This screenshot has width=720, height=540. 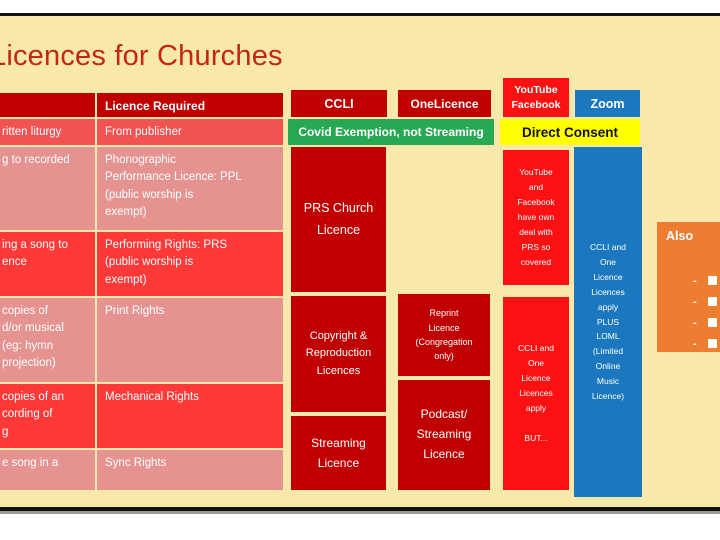 What do you see at coordinates (338, 354) in the screenshot?
I see `box-copyright-reproduction-licences: Copyright & Reproduction Licences` at bounding box center [338, 354].